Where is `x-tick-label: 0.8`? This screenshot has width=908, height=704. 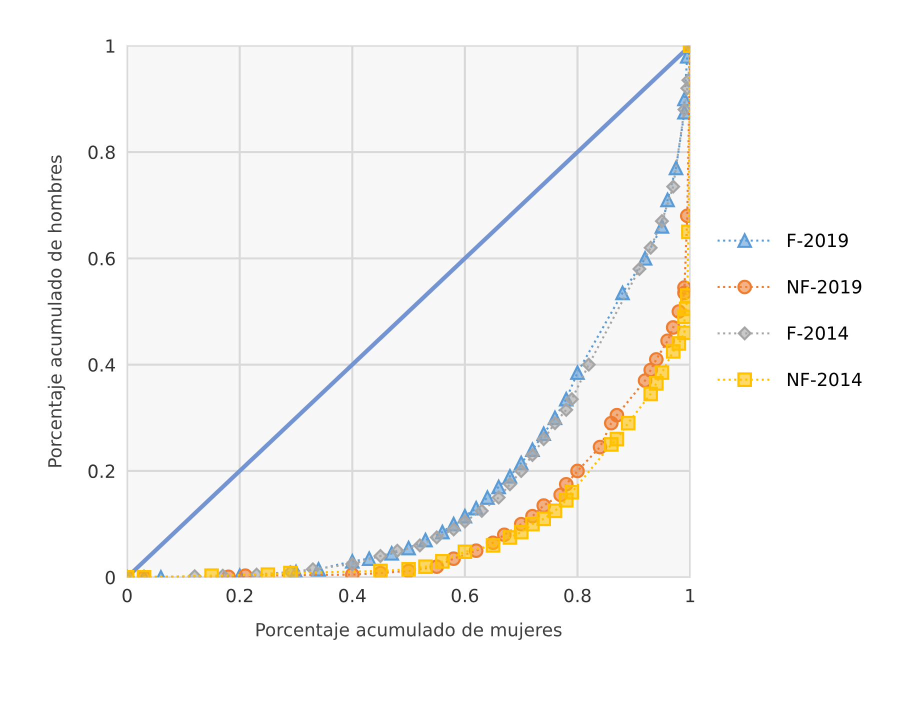 x-tick-label: 0.8 is located at coordinates (577, 595).